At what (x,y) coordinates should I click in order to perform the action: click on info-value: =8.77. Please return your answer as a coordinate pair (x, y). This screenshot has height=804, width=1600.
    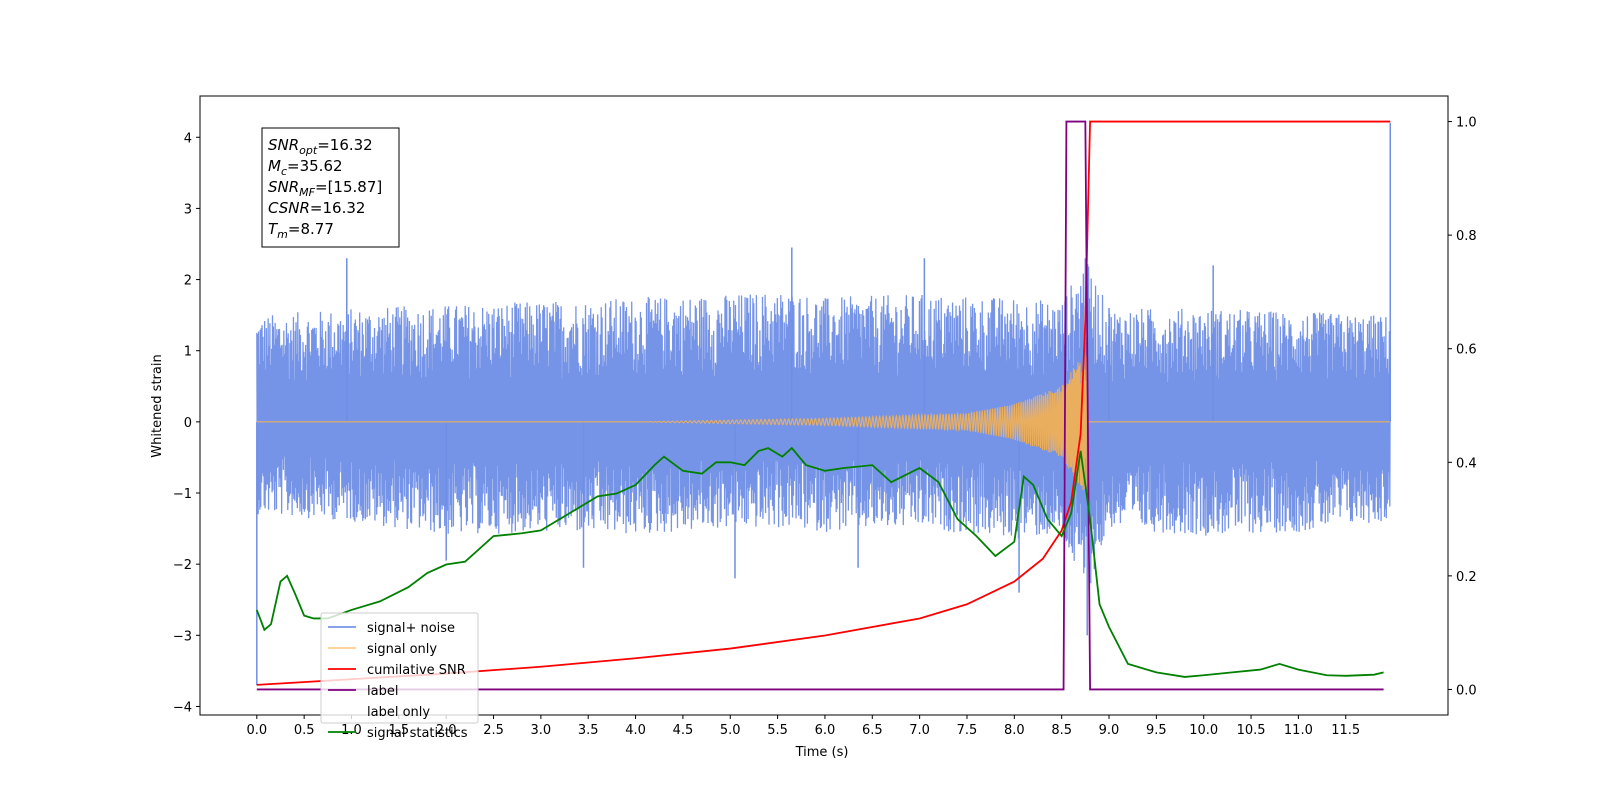
    Looking at the image, I should click on (311, 229).